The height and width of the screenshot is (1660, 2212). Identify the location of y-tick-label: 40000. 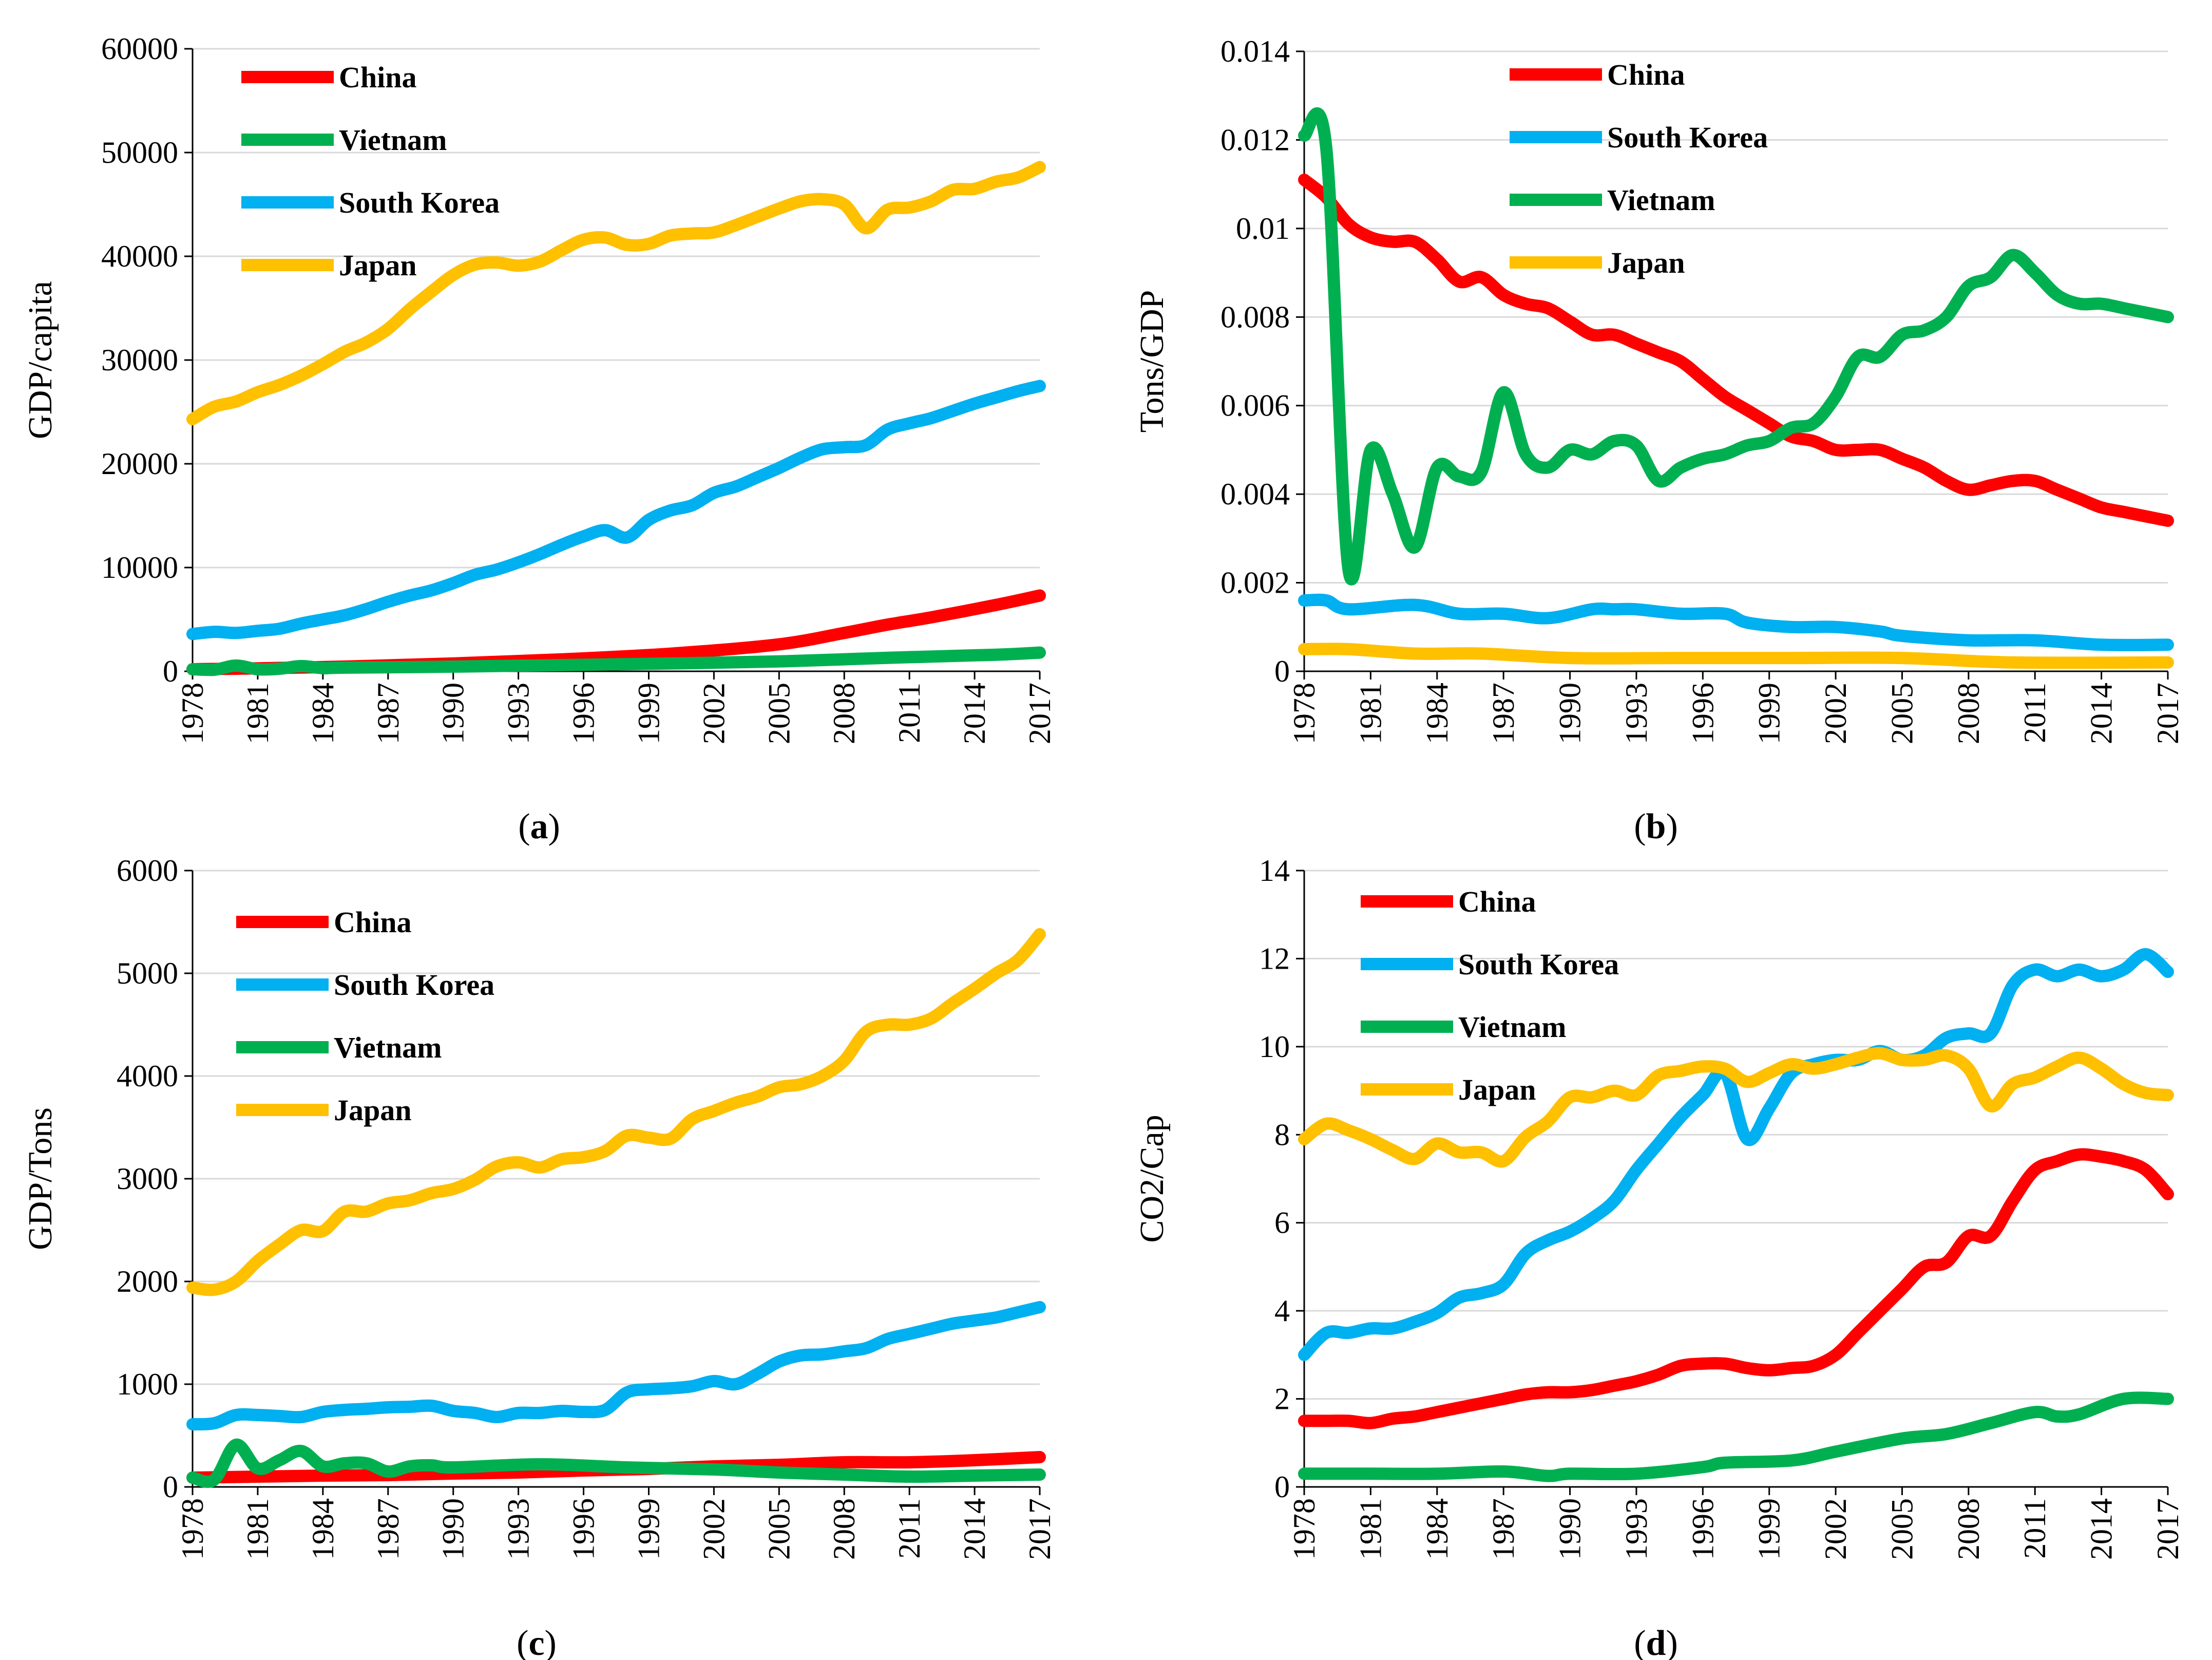
(139, 256).